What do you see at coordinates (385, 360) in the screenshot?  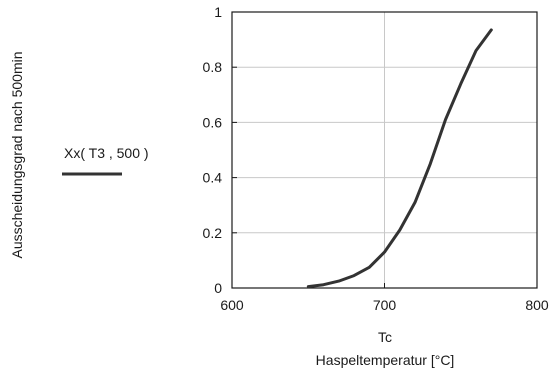 I see `x-axis-label-secondary: Haspeltemperatur [°C]` at bounding box center [385, 360].